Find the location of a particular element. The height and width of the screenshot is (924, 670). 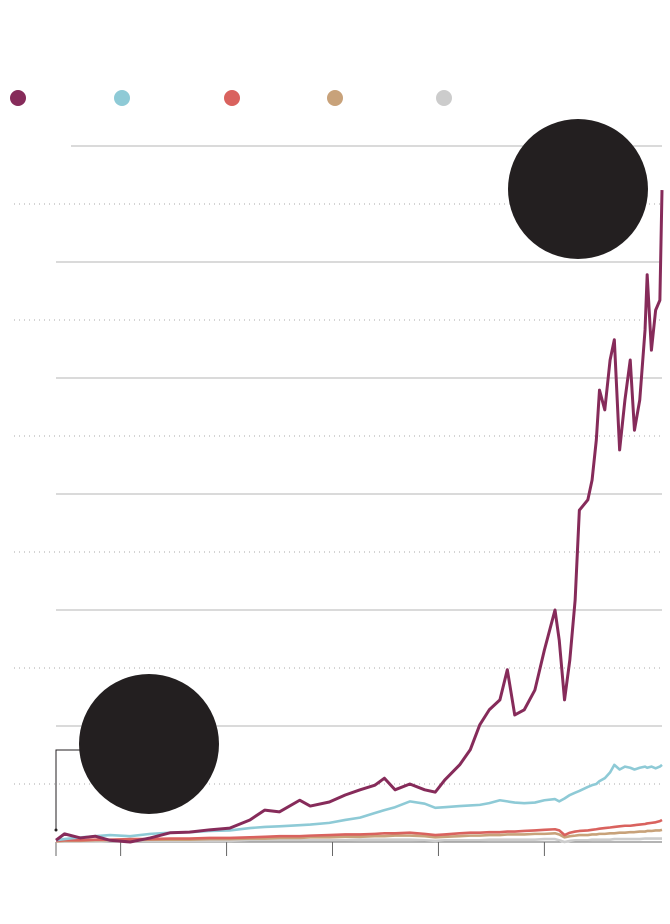

annotation-bracket is located at coordinates (67, 790).